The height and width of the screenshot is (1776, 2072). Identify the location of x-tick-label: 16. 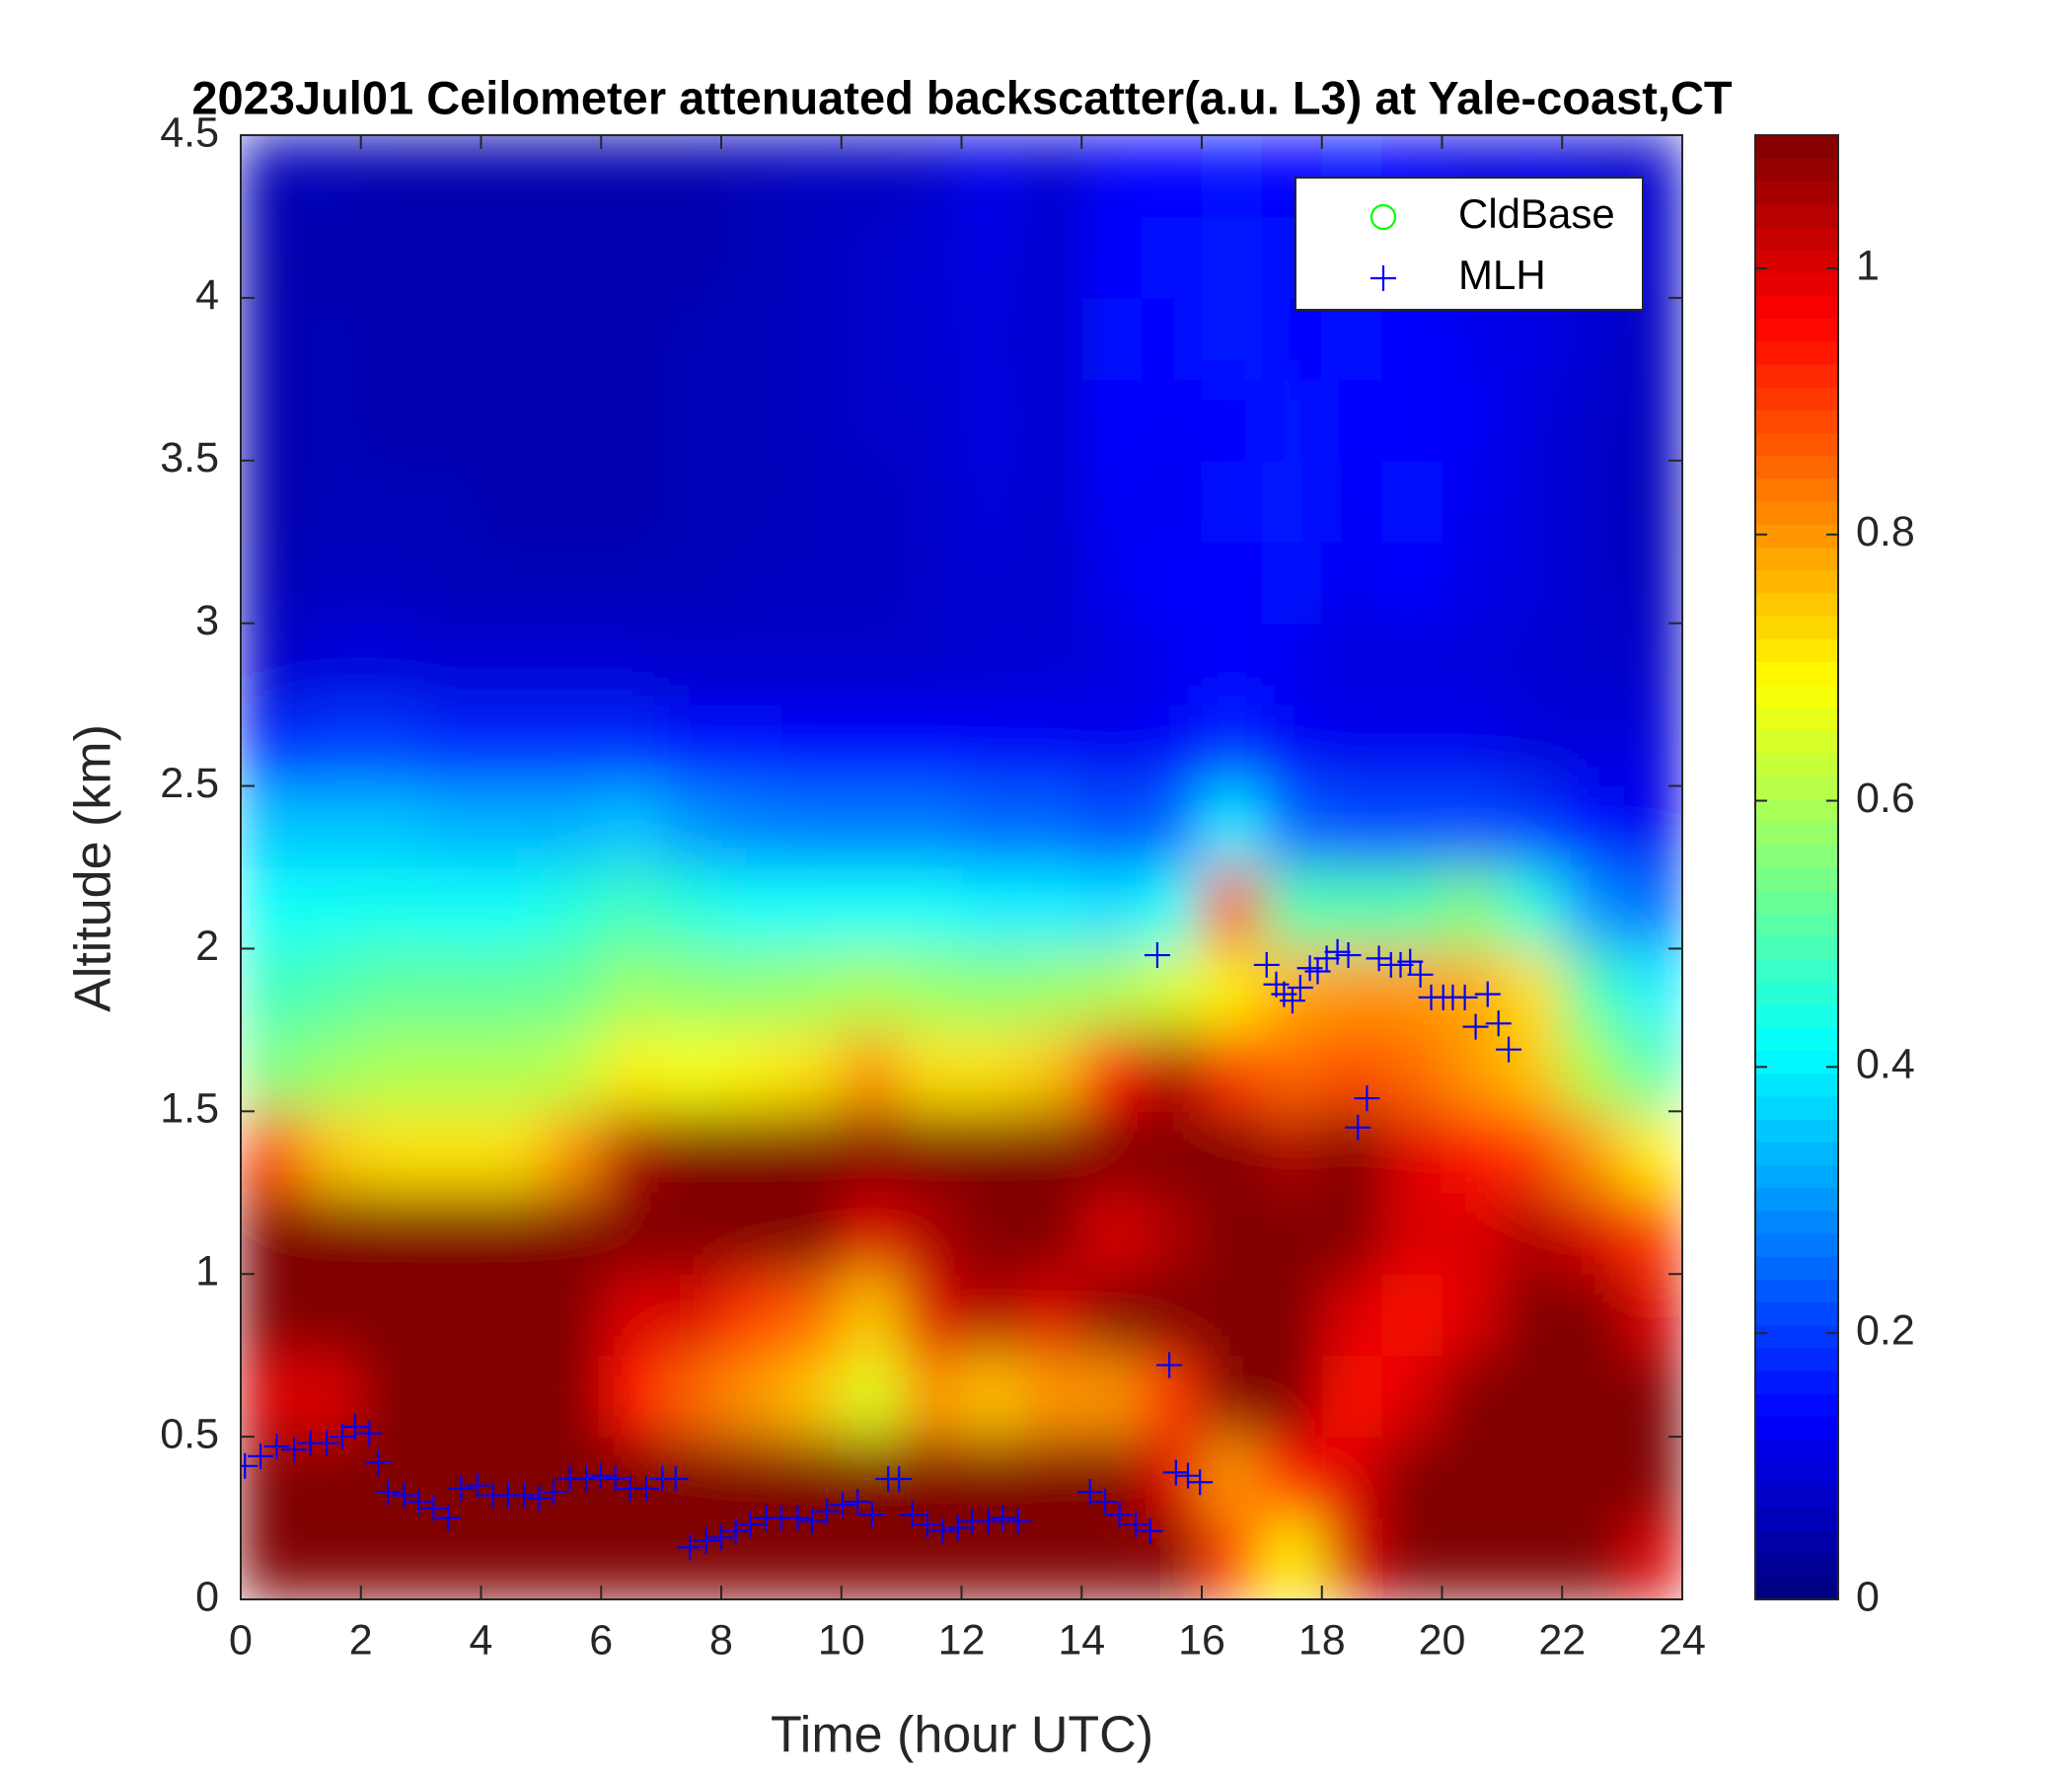
(1202, 1640).